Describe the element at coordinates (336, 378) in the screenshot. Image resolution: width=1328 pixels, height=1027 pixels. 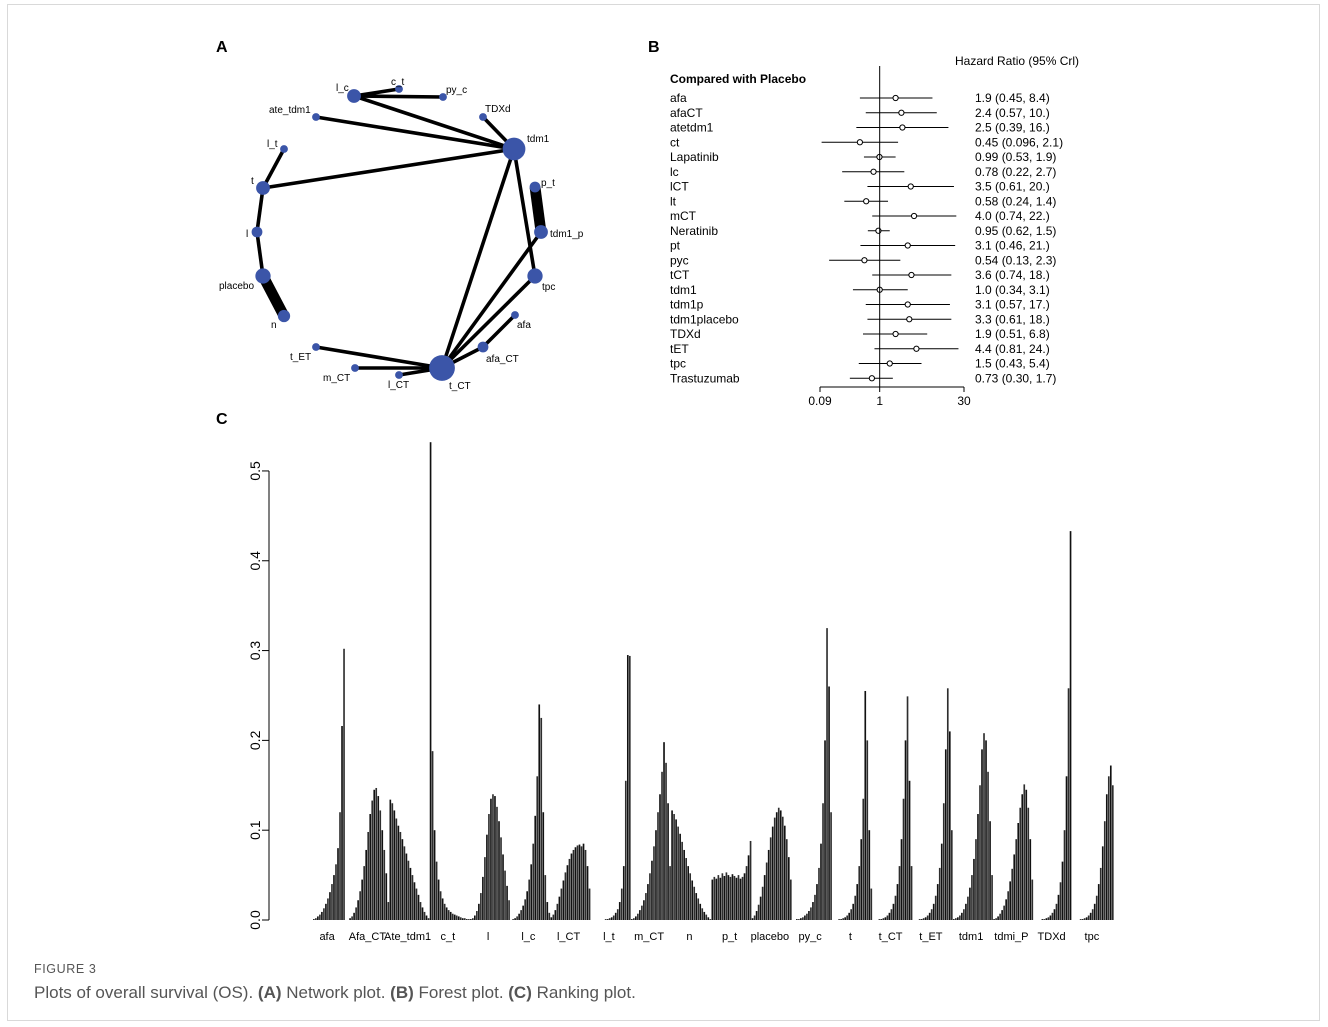
I see `node-label-m-ct: m_CT` at that location.